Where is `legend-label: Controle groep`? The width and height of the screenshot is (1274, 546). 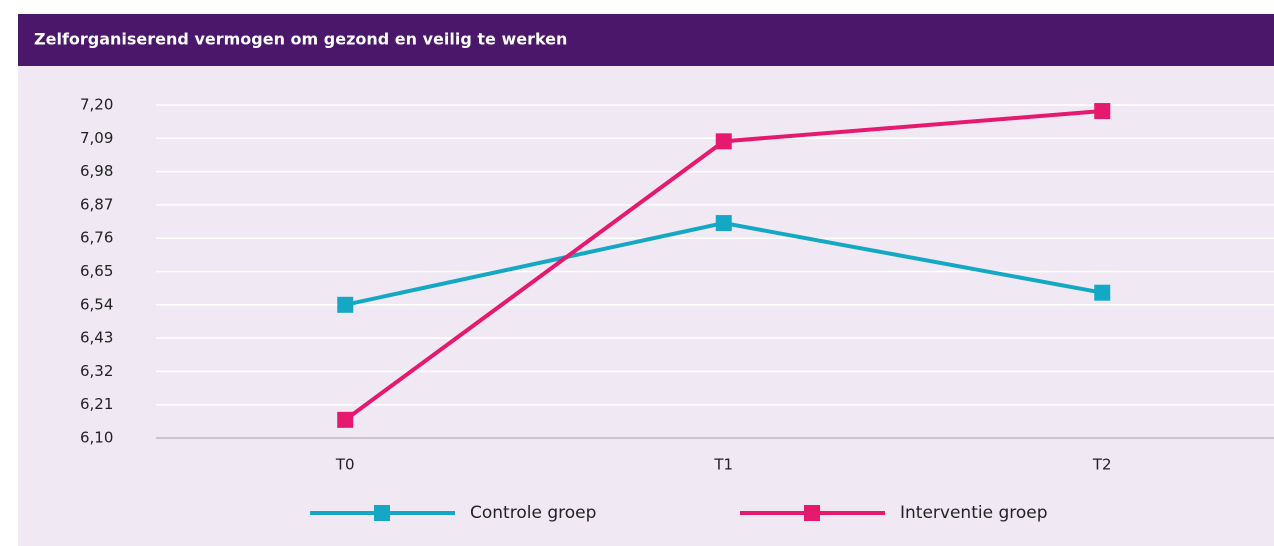 legend-label: Controle groep is located at coordinates (533, 513).